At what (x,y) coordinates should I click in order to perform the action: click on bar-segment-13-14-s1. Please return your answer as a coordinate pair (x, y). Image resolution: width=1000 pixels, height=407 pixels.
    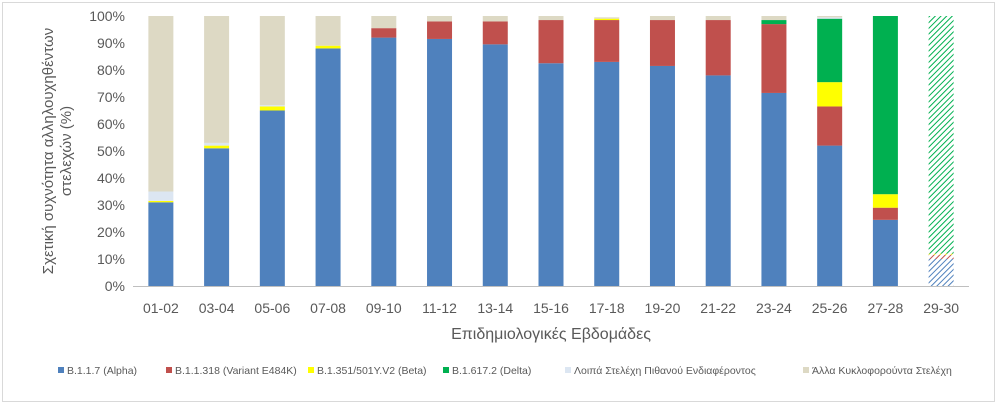
    Looking at the image, I should click on (495, 33).